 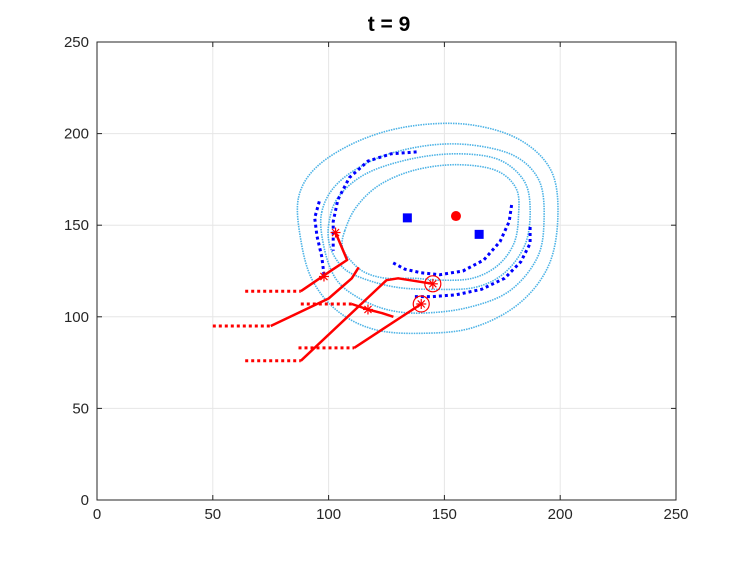 I want to click on contour-layer, so click(x=427, y=228).